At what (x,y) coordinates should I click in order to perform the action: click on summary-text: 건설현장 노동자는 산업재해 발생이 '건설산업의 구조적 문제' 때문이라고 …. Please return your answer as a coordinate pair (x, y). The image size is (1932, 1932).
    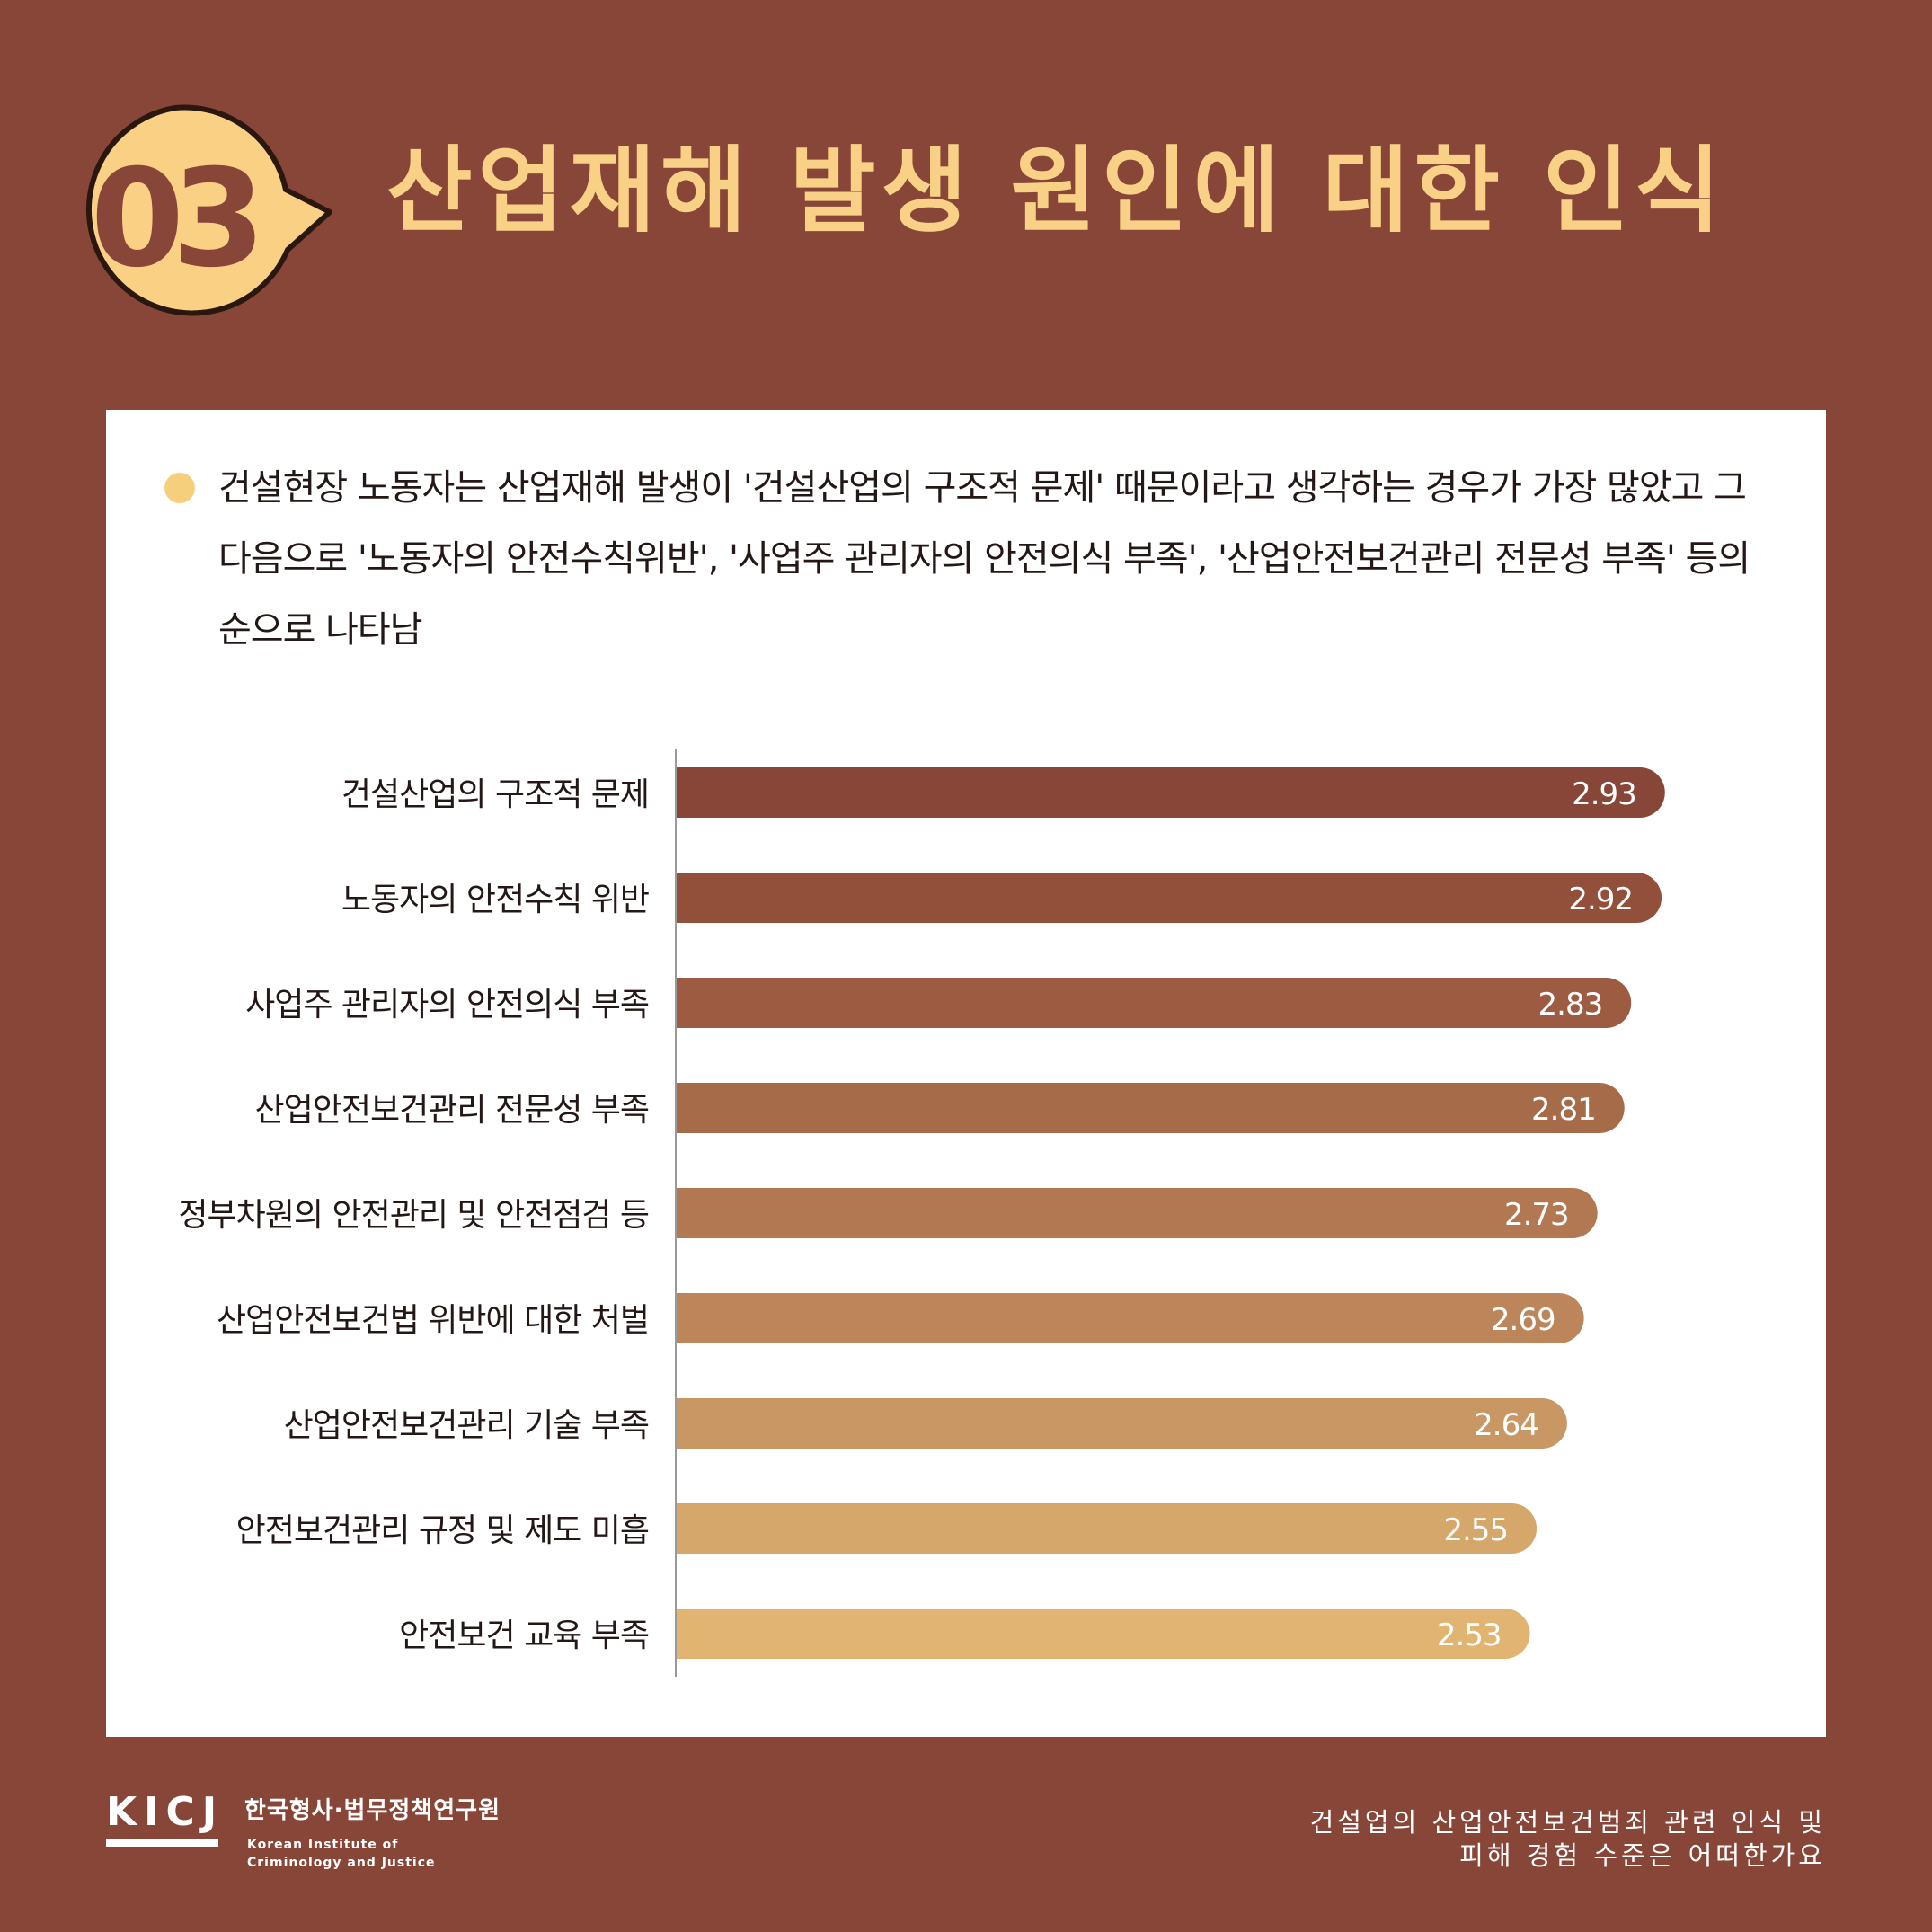
    Looking at the image, I should click on (984, 559).